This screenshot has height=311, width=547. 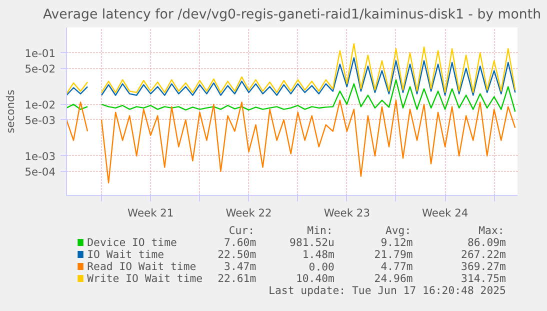 What do you see at coordinates (387, 290) in the screenshot?
I see `text: Last update: Tue Jun 17 16:20:48 2025` at bounding box center [387, 290].